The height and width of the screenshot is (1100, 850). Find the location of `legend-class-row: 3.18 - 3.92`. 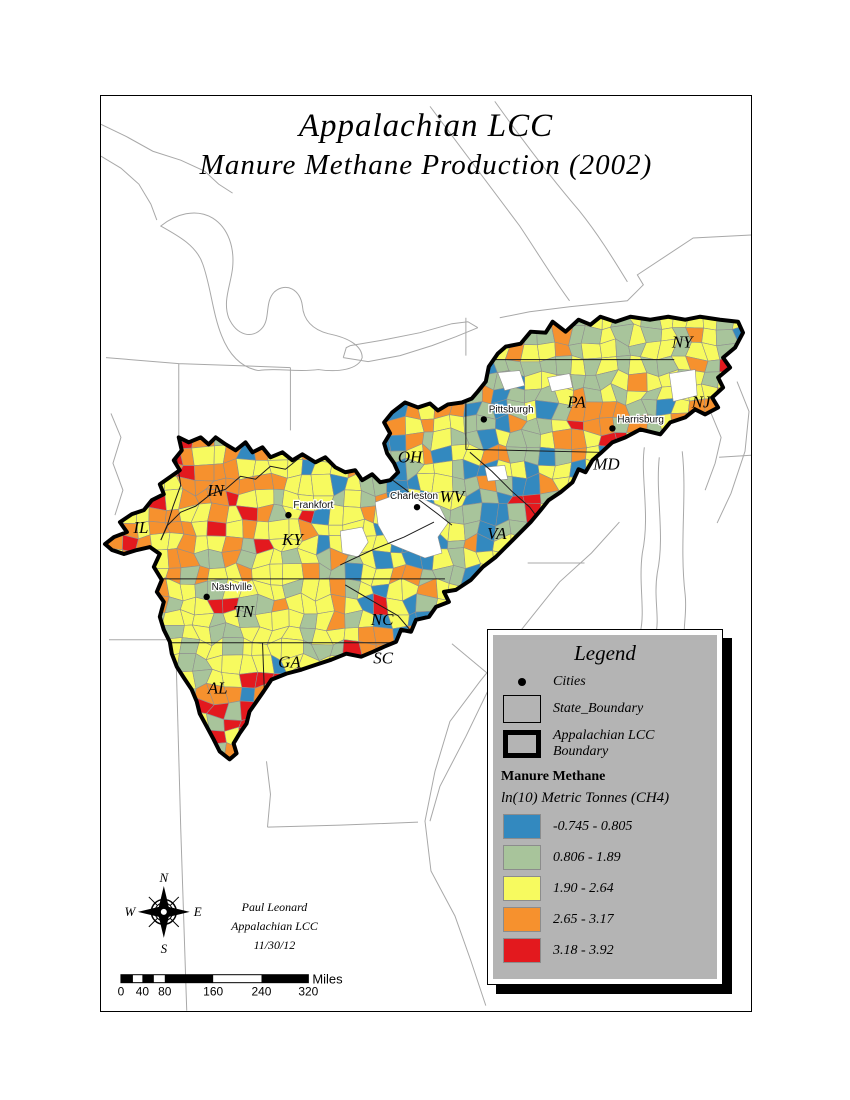

legend-class-row: 3.18 - 3.92 is located at coordinates (605, 950).